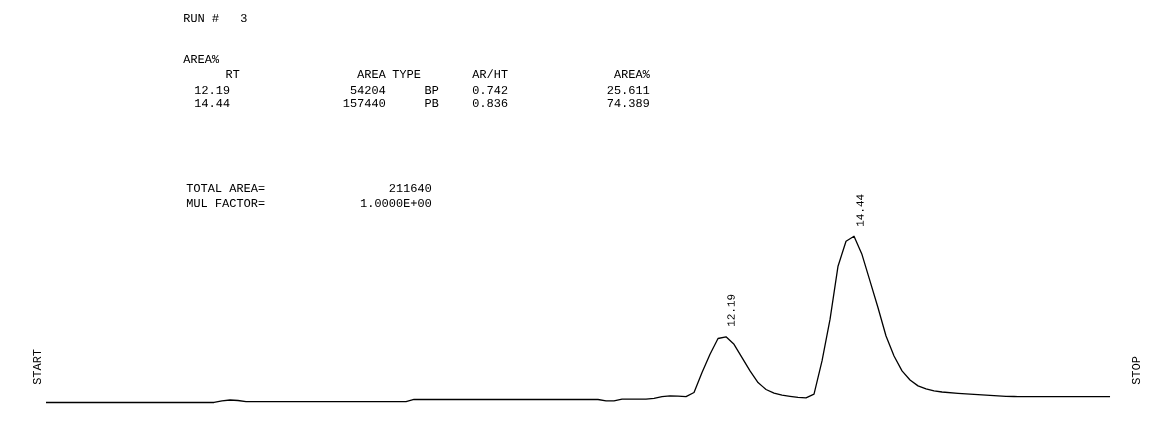 The width and height of the screenshot is (1151, 435). What do you see at coordinates (368, 90) in the screenshot?
I see `text: 54204` at bounding box center [368, 90].